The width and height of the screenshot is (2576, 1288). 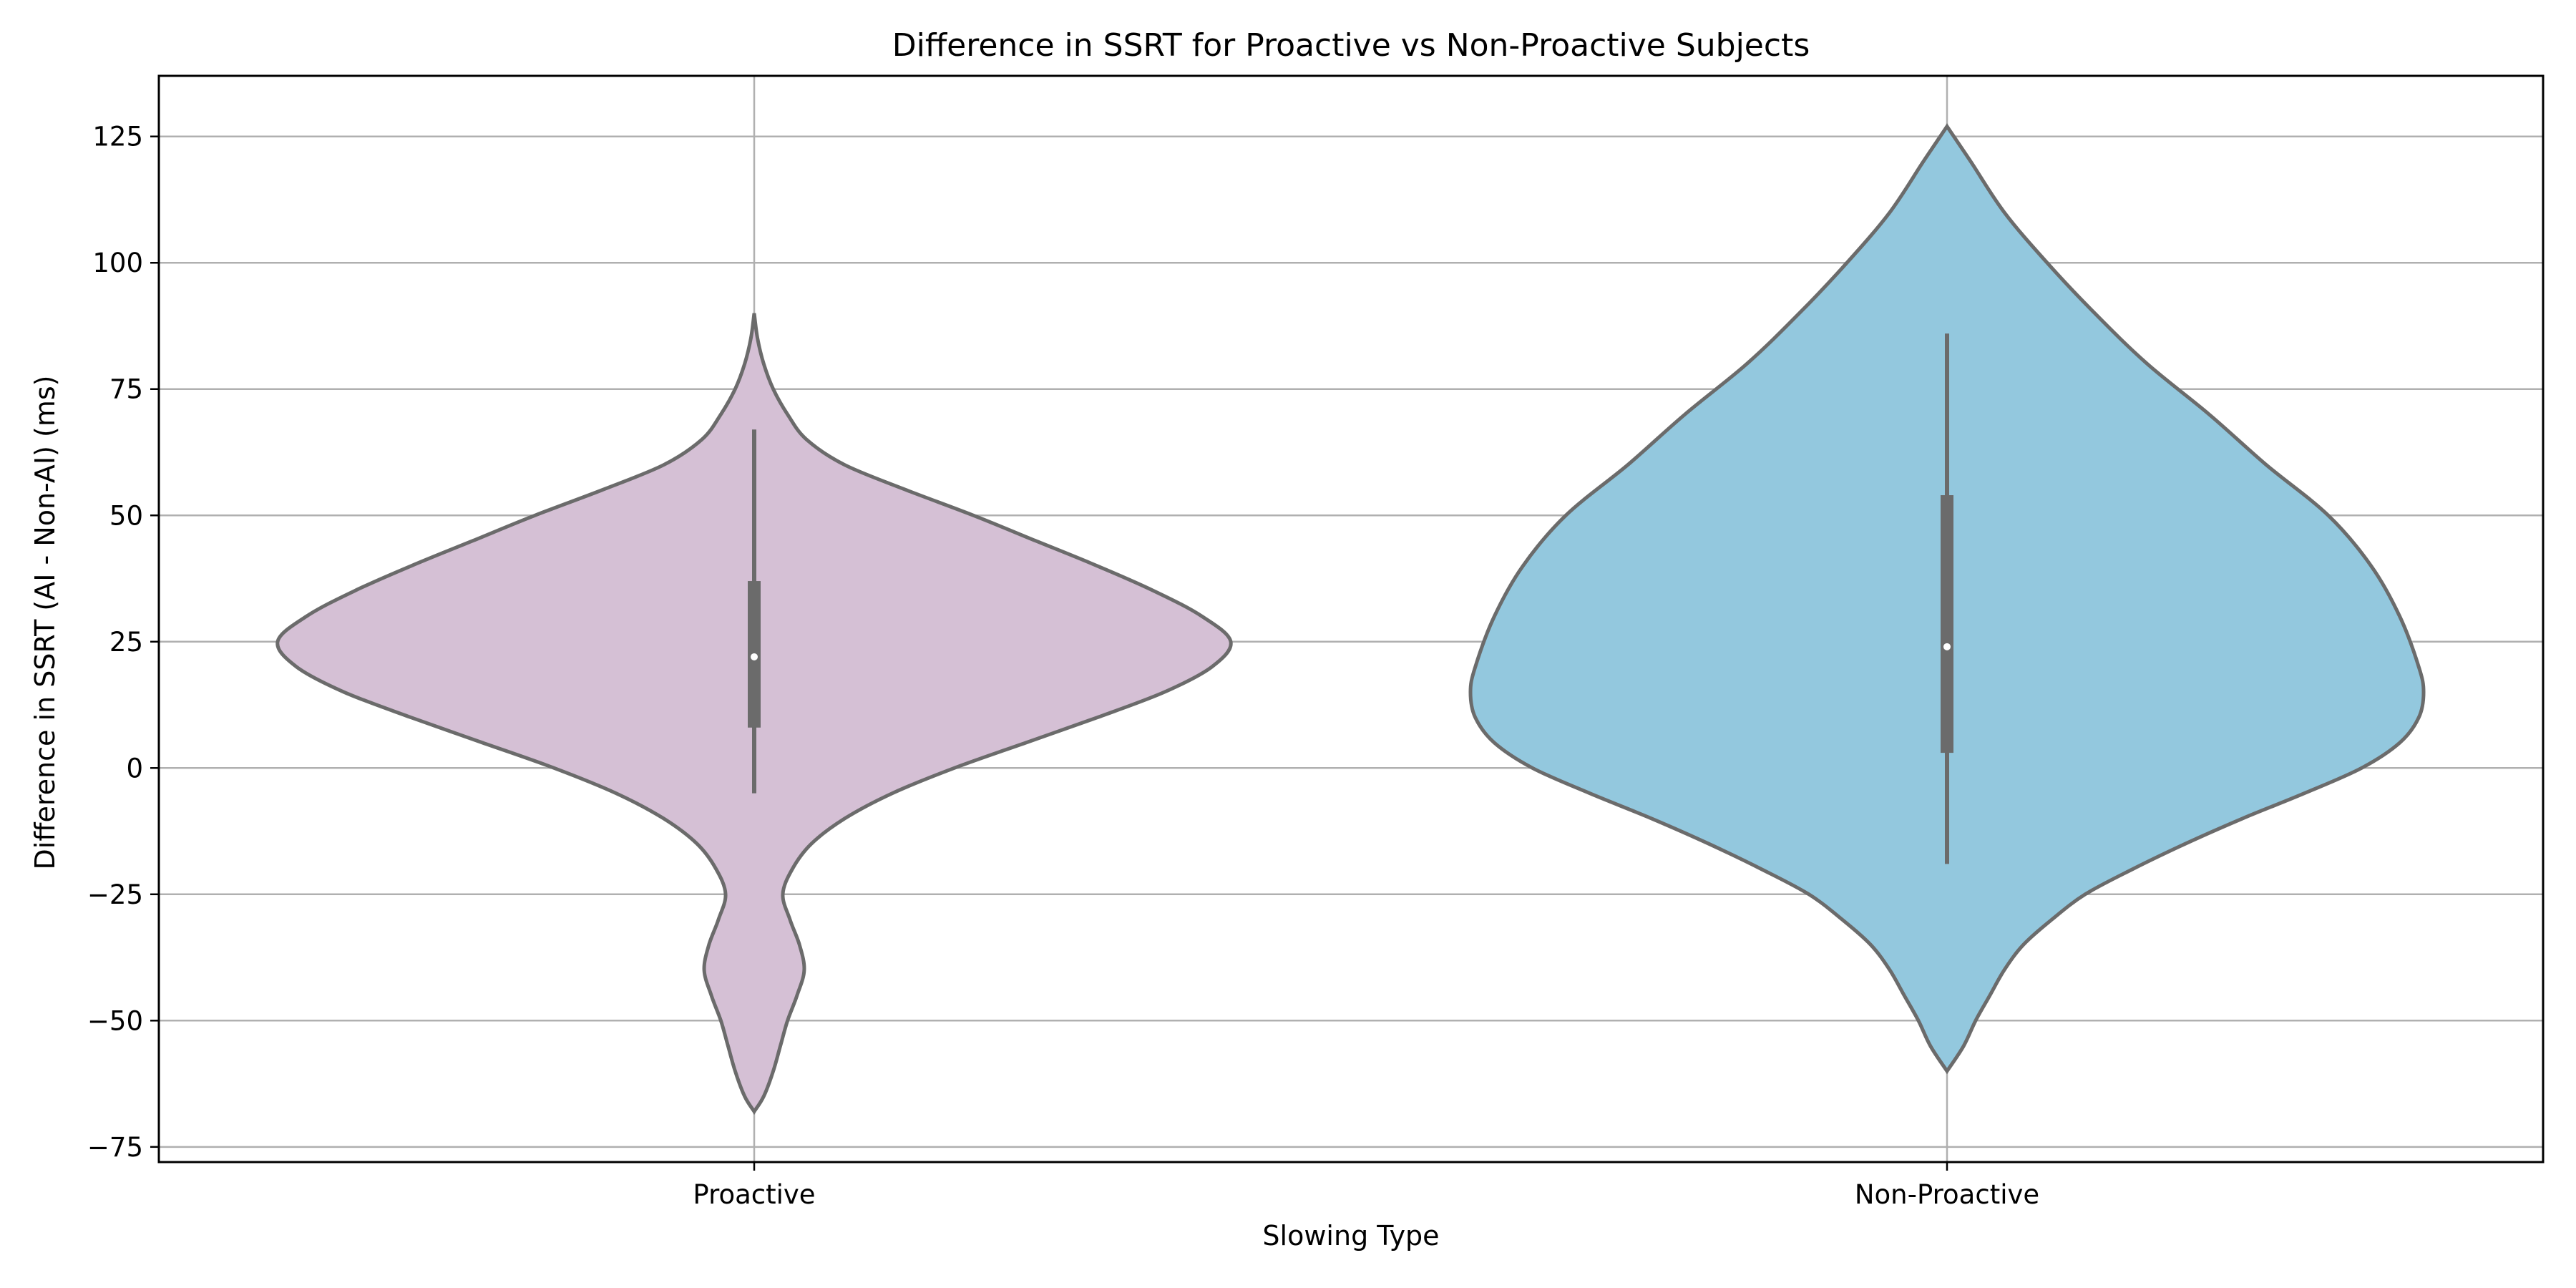 What do you see at coordinates (115, 894) in the screenshot?
I see `y-tick-label: −25` at bounding box center [115, 894].